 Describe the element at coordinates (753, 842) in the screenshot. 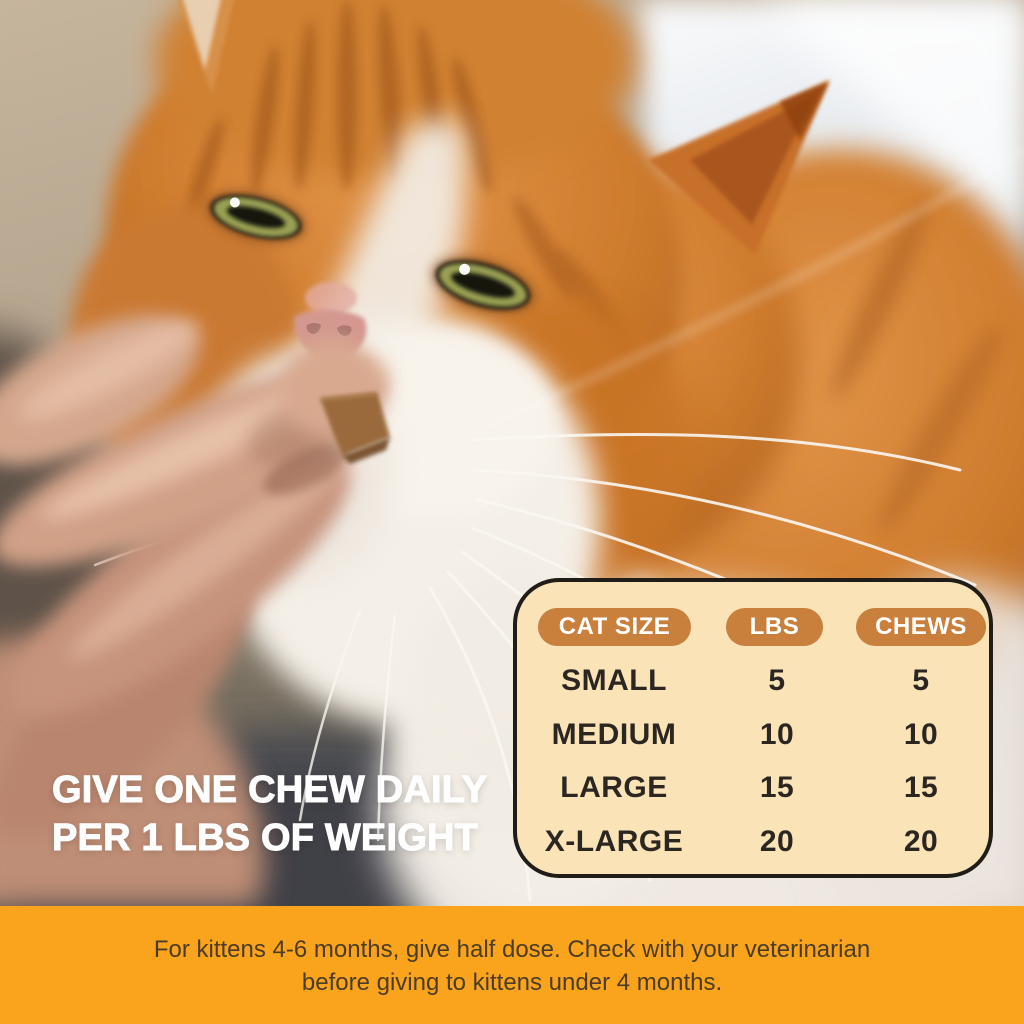

I see `table-row: X-LARGE 20 20` at that location.